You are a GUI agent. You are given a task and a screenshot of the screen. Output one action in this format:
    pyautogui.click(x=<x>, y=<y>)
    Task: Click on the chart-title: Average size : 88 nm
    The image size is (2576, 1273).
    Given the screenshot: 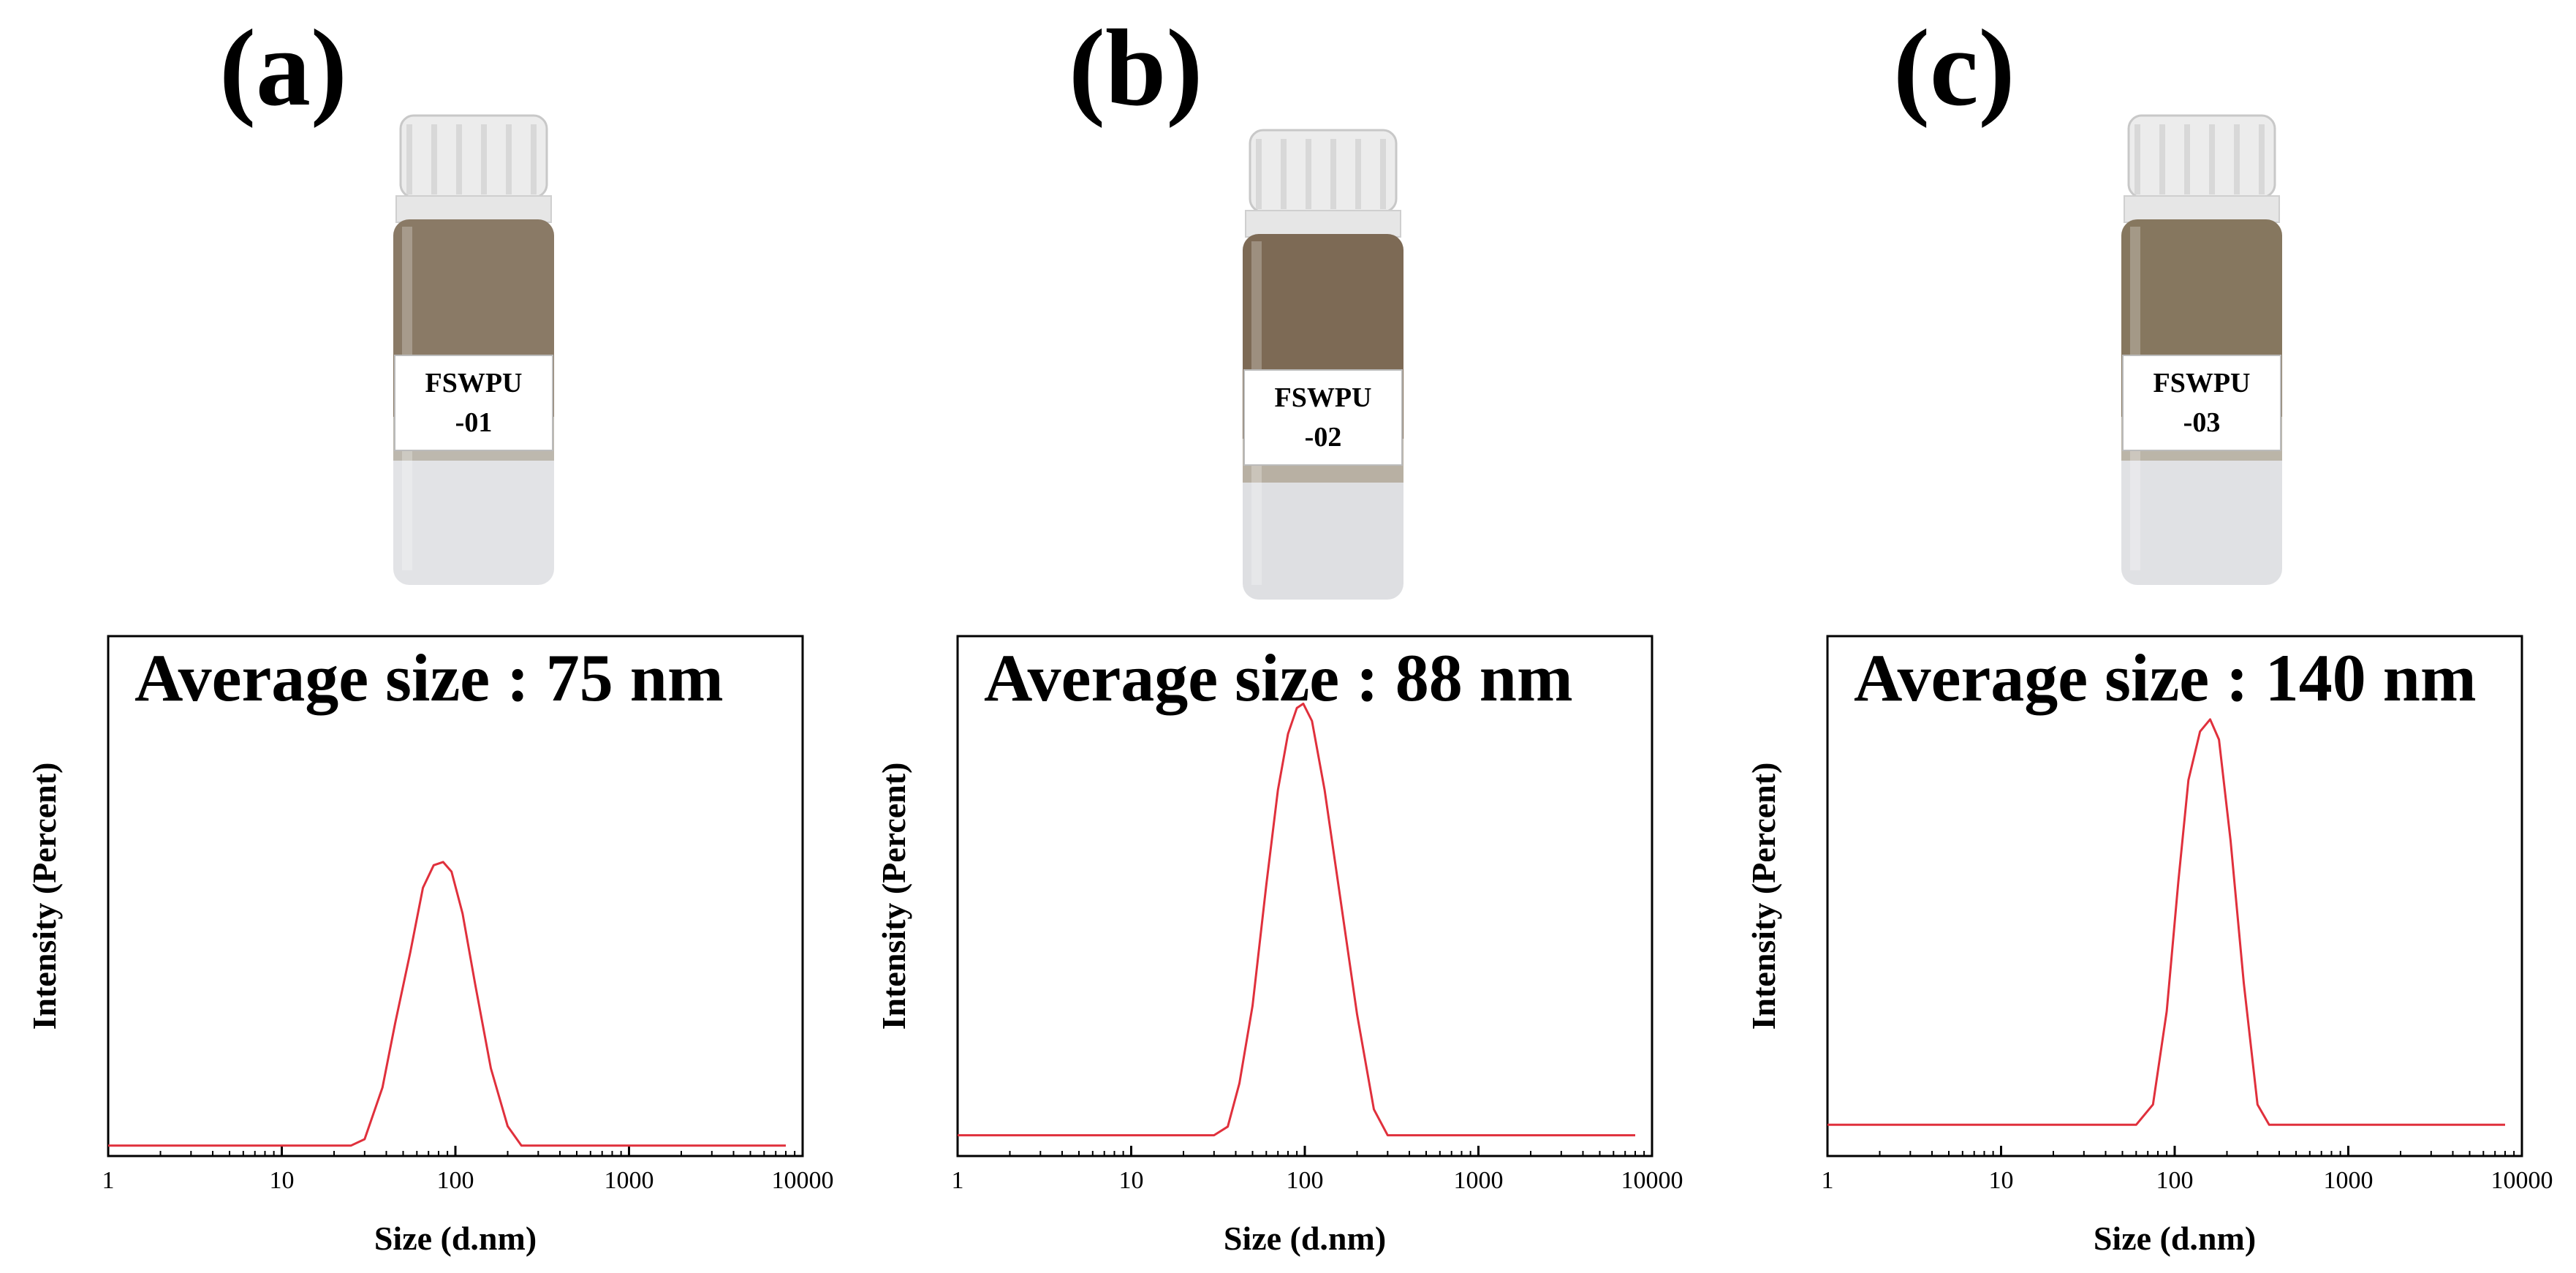 What is the action you would take?
    pyautogui.click(x=1278, y=678)
    